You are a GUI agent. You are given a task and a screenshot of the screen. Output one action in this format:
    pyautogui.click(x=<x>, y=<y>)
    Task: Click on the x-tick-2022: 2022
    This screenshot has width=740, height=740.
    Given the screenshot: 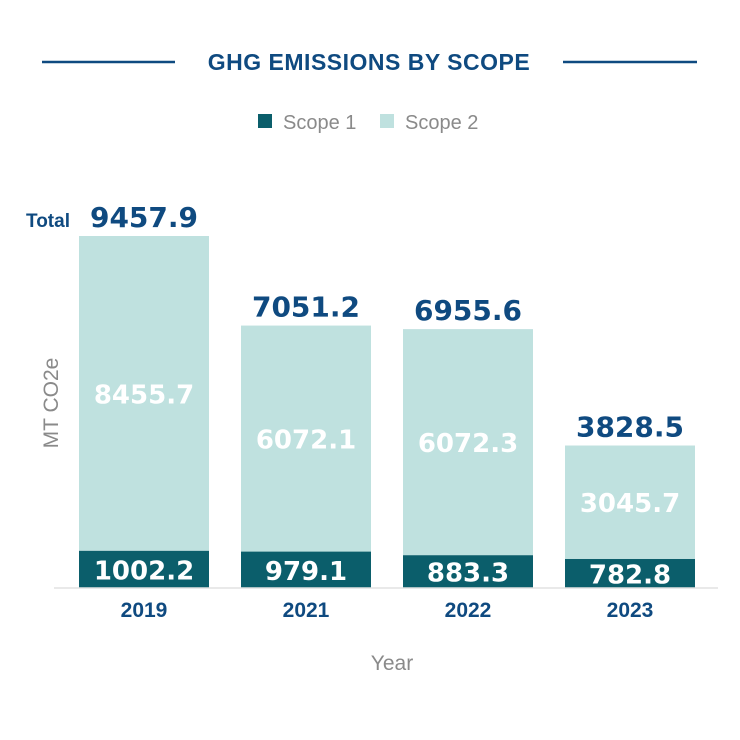 What is the action you would take?
    pyautogui.click(x=468, y=610)
    